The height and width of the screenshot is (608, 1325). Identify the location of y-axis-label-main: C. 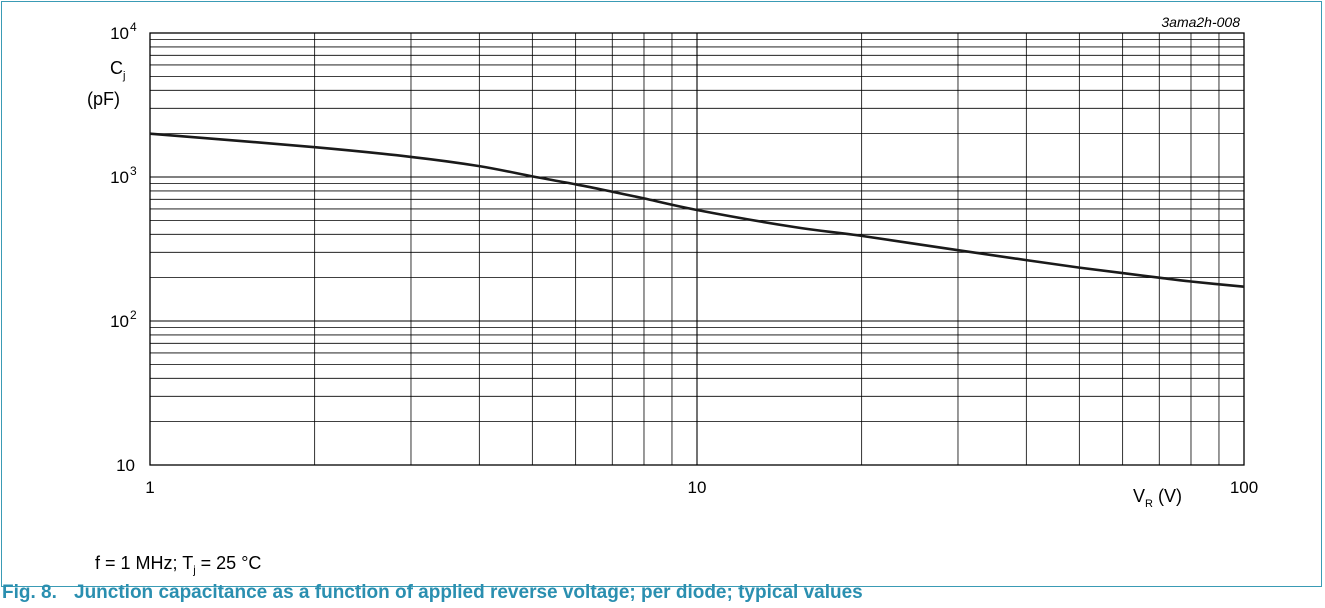
(116, 68).